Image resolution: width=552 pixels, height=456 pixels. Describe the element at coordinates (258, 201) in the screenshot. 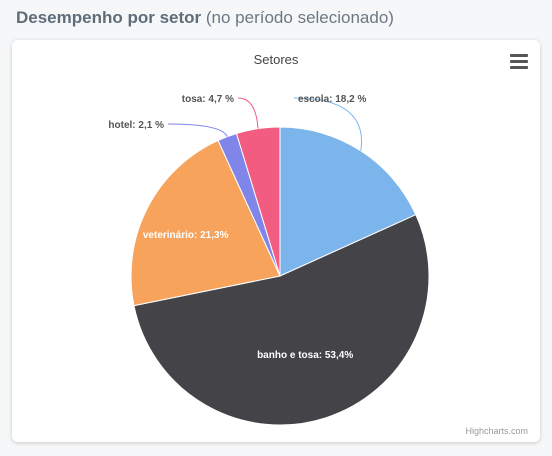

I see `pie-slice-tosa` at that location.